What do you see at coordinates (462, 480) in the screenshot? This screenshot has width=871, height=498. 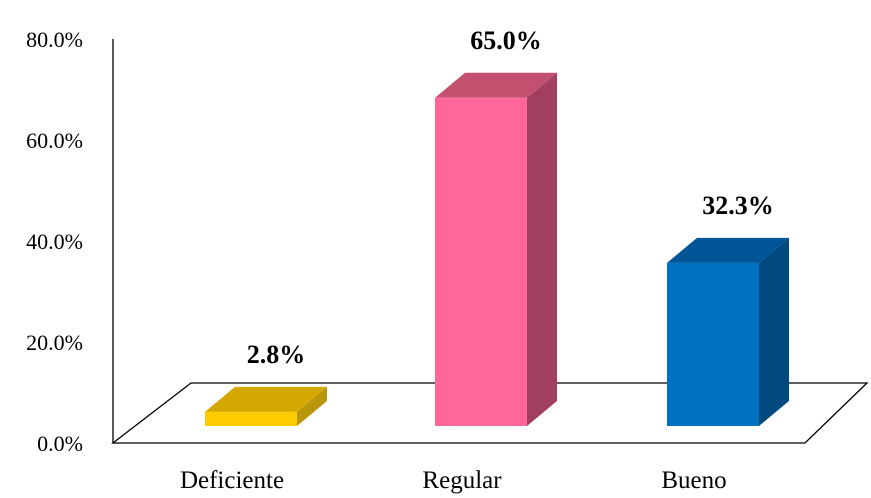 I see `x-category-label: Regular` at bounding box center [462, 480].